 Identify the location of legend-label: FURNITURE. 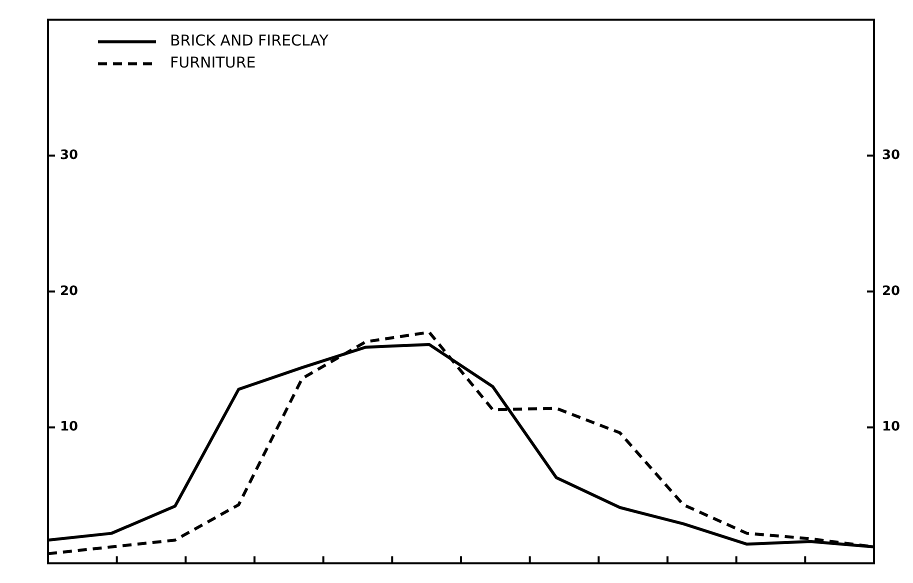
(213, 63).